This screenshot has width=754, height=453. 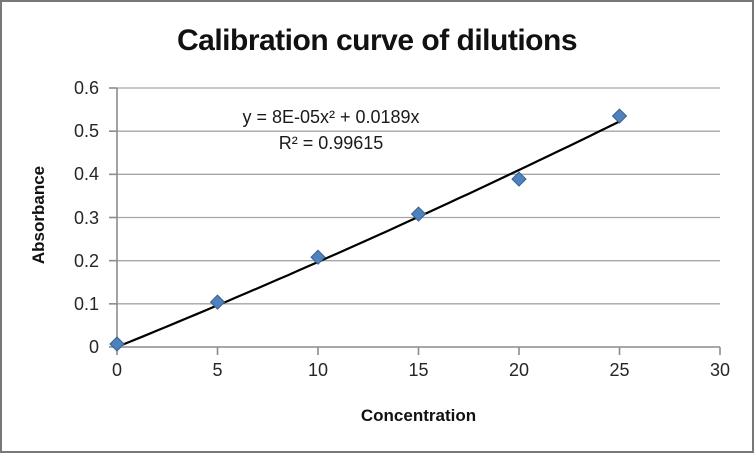 What do you see at coordinates (86, 217) in the screenshot?
I see `y-tick-label: 0.3` at bounding box center [86, 217].